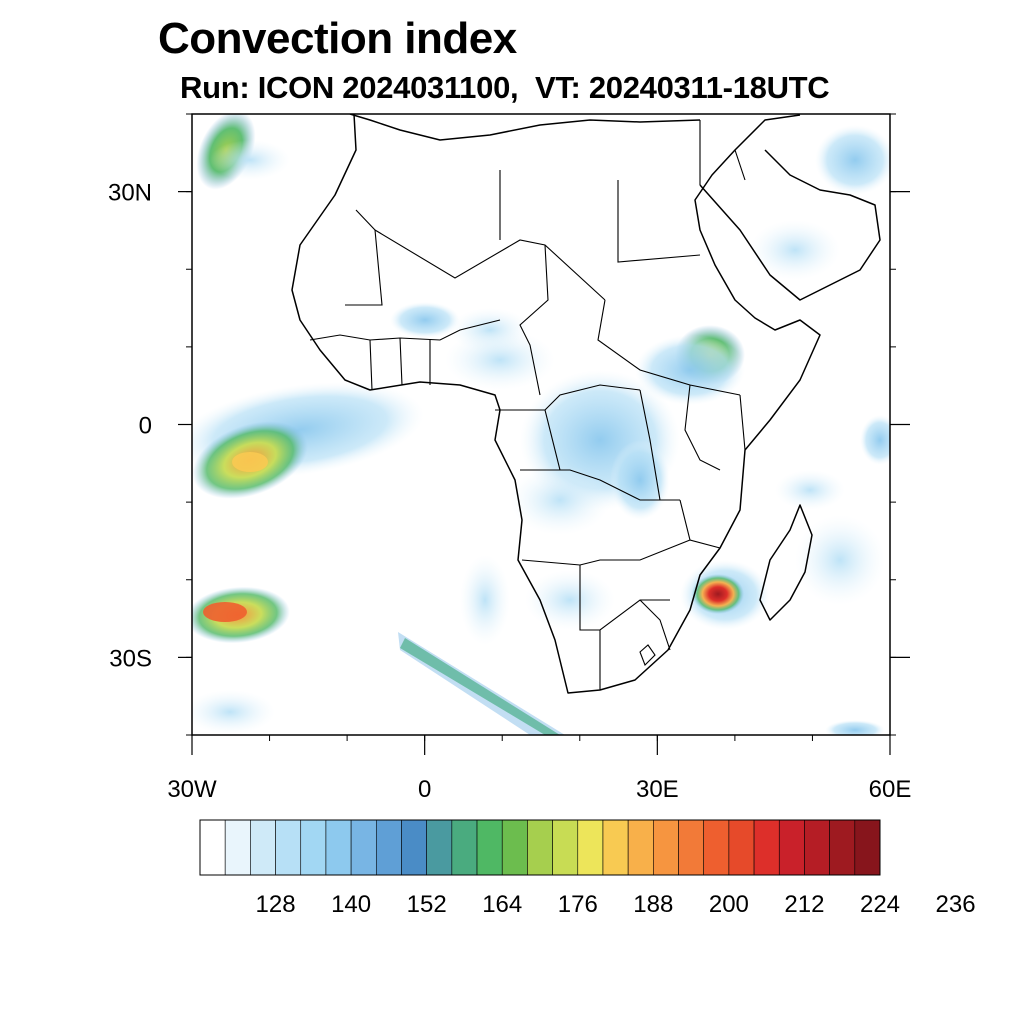 The height and width of the screenshot is (1024, 1024). What do you see at coordinates (130, 658) in the screenshot?
I see `y-tick-label: 30S` at bounding box center [130, 658].